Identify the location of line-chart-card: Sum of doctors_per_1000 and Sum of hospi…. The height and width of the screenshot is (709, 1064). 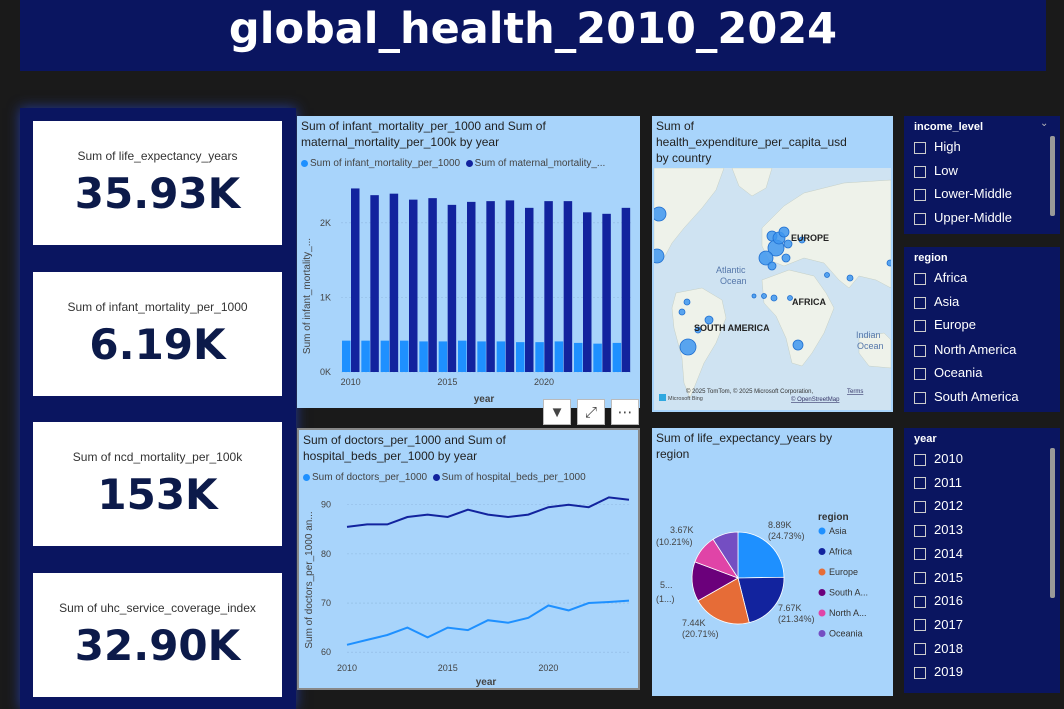
(468, 559).